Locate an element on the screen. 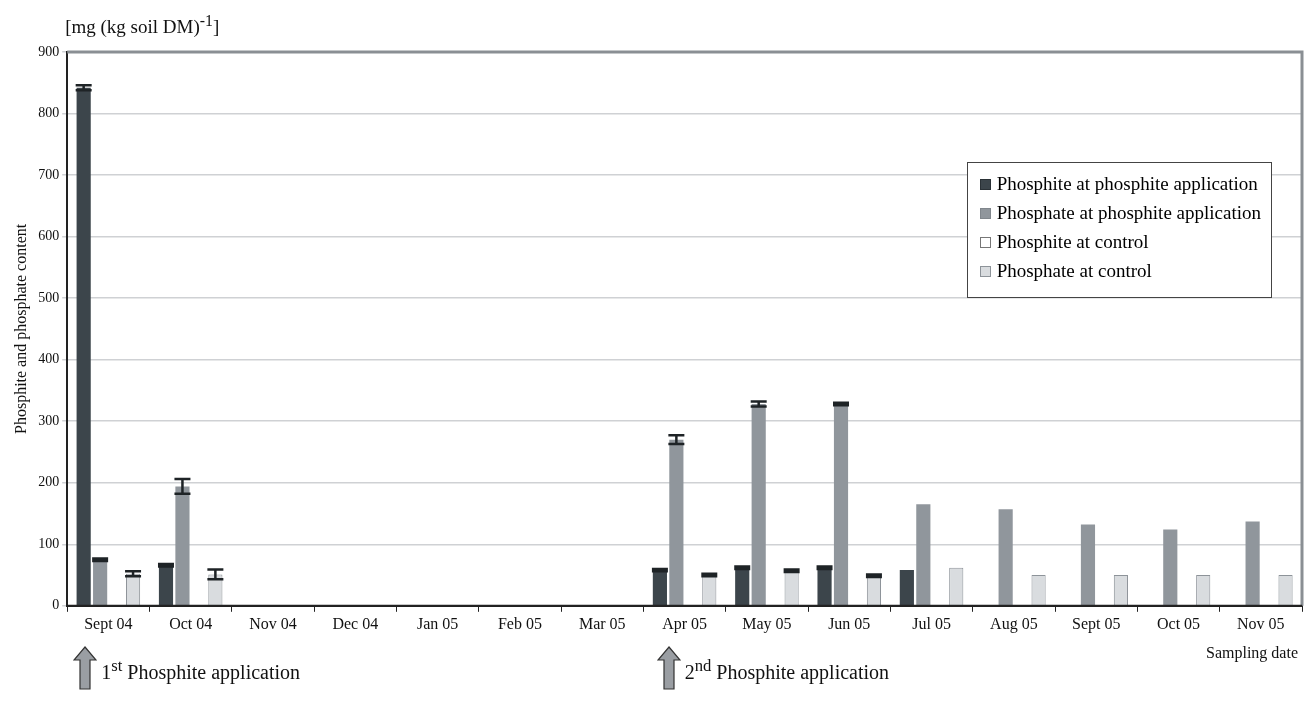 The height and width of the screenshot is (713, 1308). text: 1$^{st}$ Phosphite application is located at coordinates (201, 669).